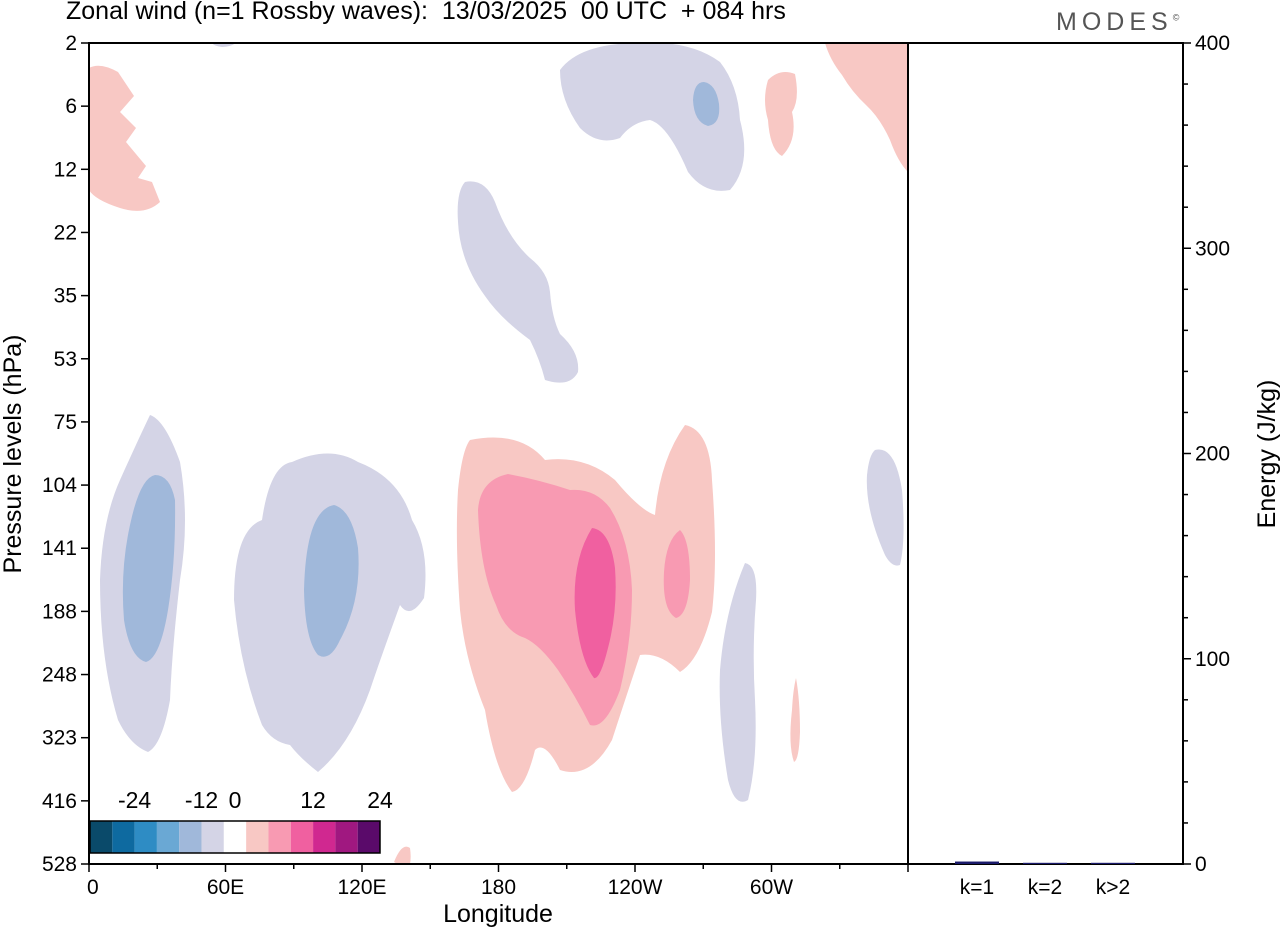 Image resolution: width=1280 pixels, height=930 pixels. What do you see at coordinates (380, 800) in the screenshot?
I see `colorbar-label: 24` at bounding box center [380, 800].